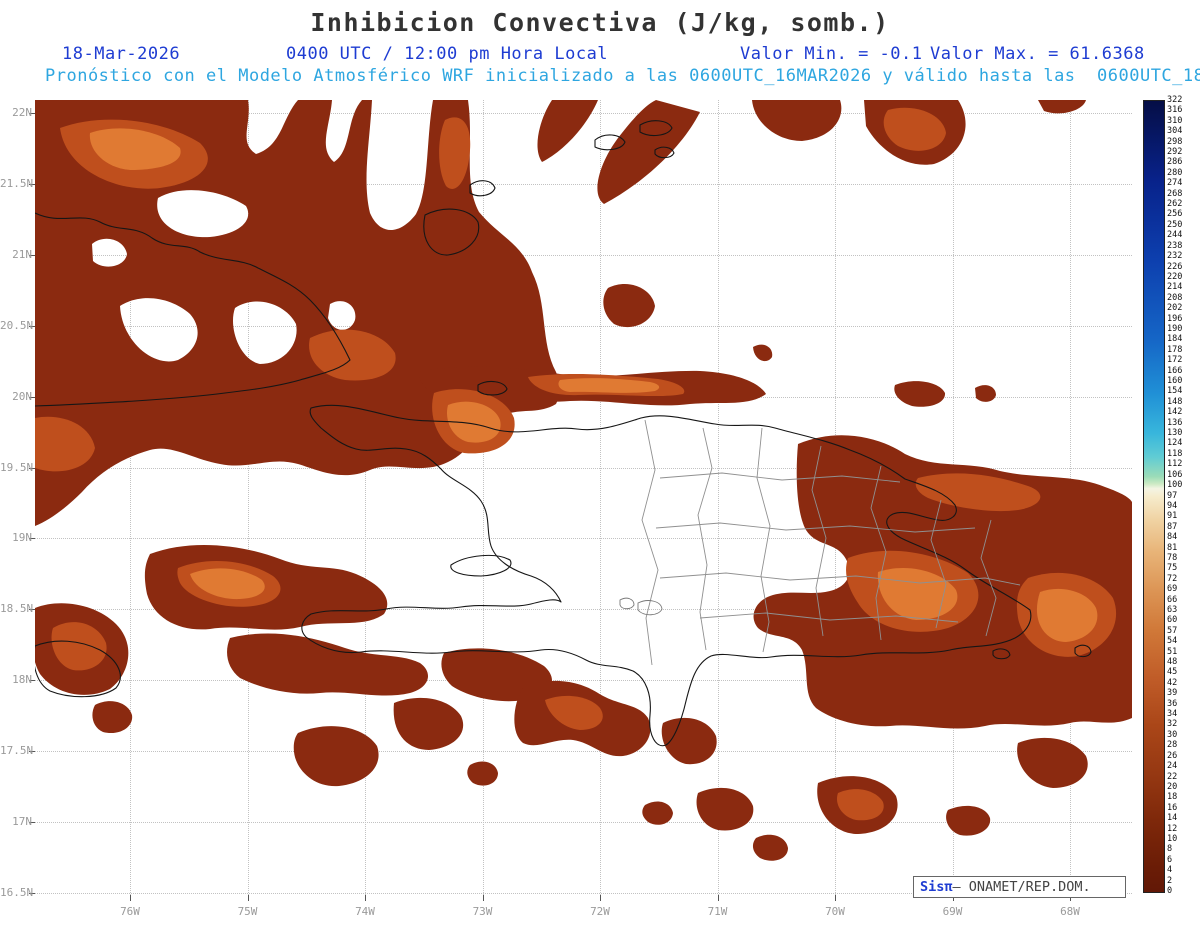 The width and height of the screenshot is (1200, 927). I want to click on colorbar-label: 130, so click(1175, 432).